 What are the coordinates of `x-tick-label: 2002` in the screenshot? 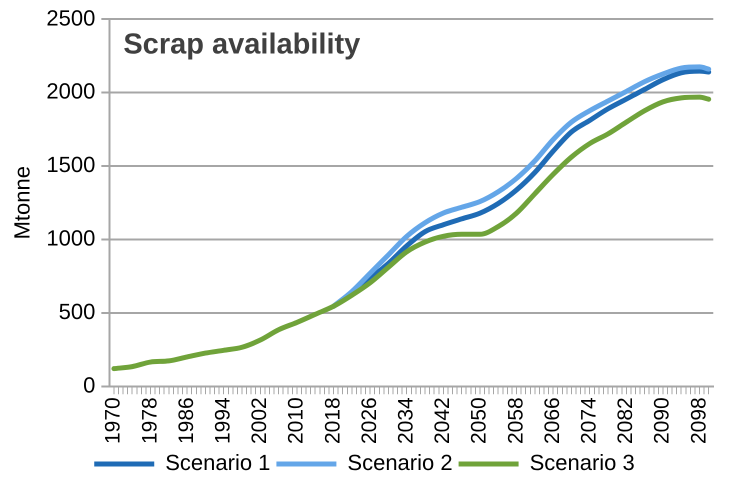 It's located at (260, 420).